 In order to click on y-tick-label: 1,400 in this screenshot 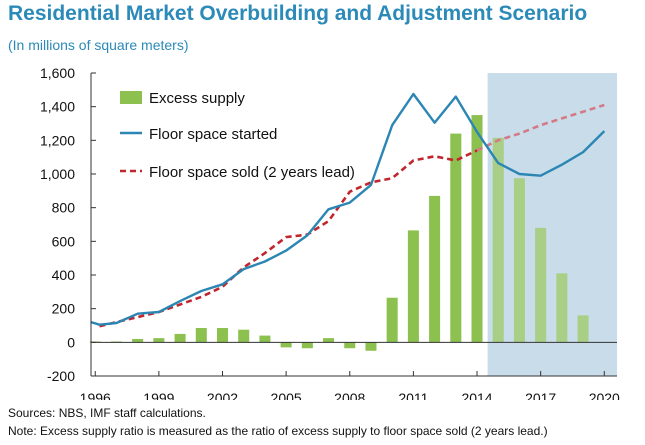, I will do `click(57, 107)`.